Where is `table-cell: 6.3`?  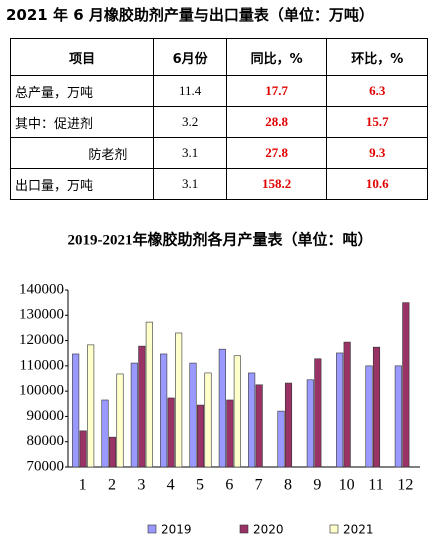 table-cell: 6.3 is located at coordinates (377, 91).